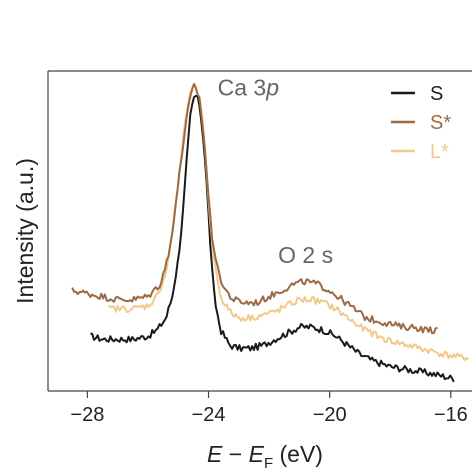 The width and height of the screenshot is (472, 468). I want to click on legend: S S* L*, so click(421, 123).